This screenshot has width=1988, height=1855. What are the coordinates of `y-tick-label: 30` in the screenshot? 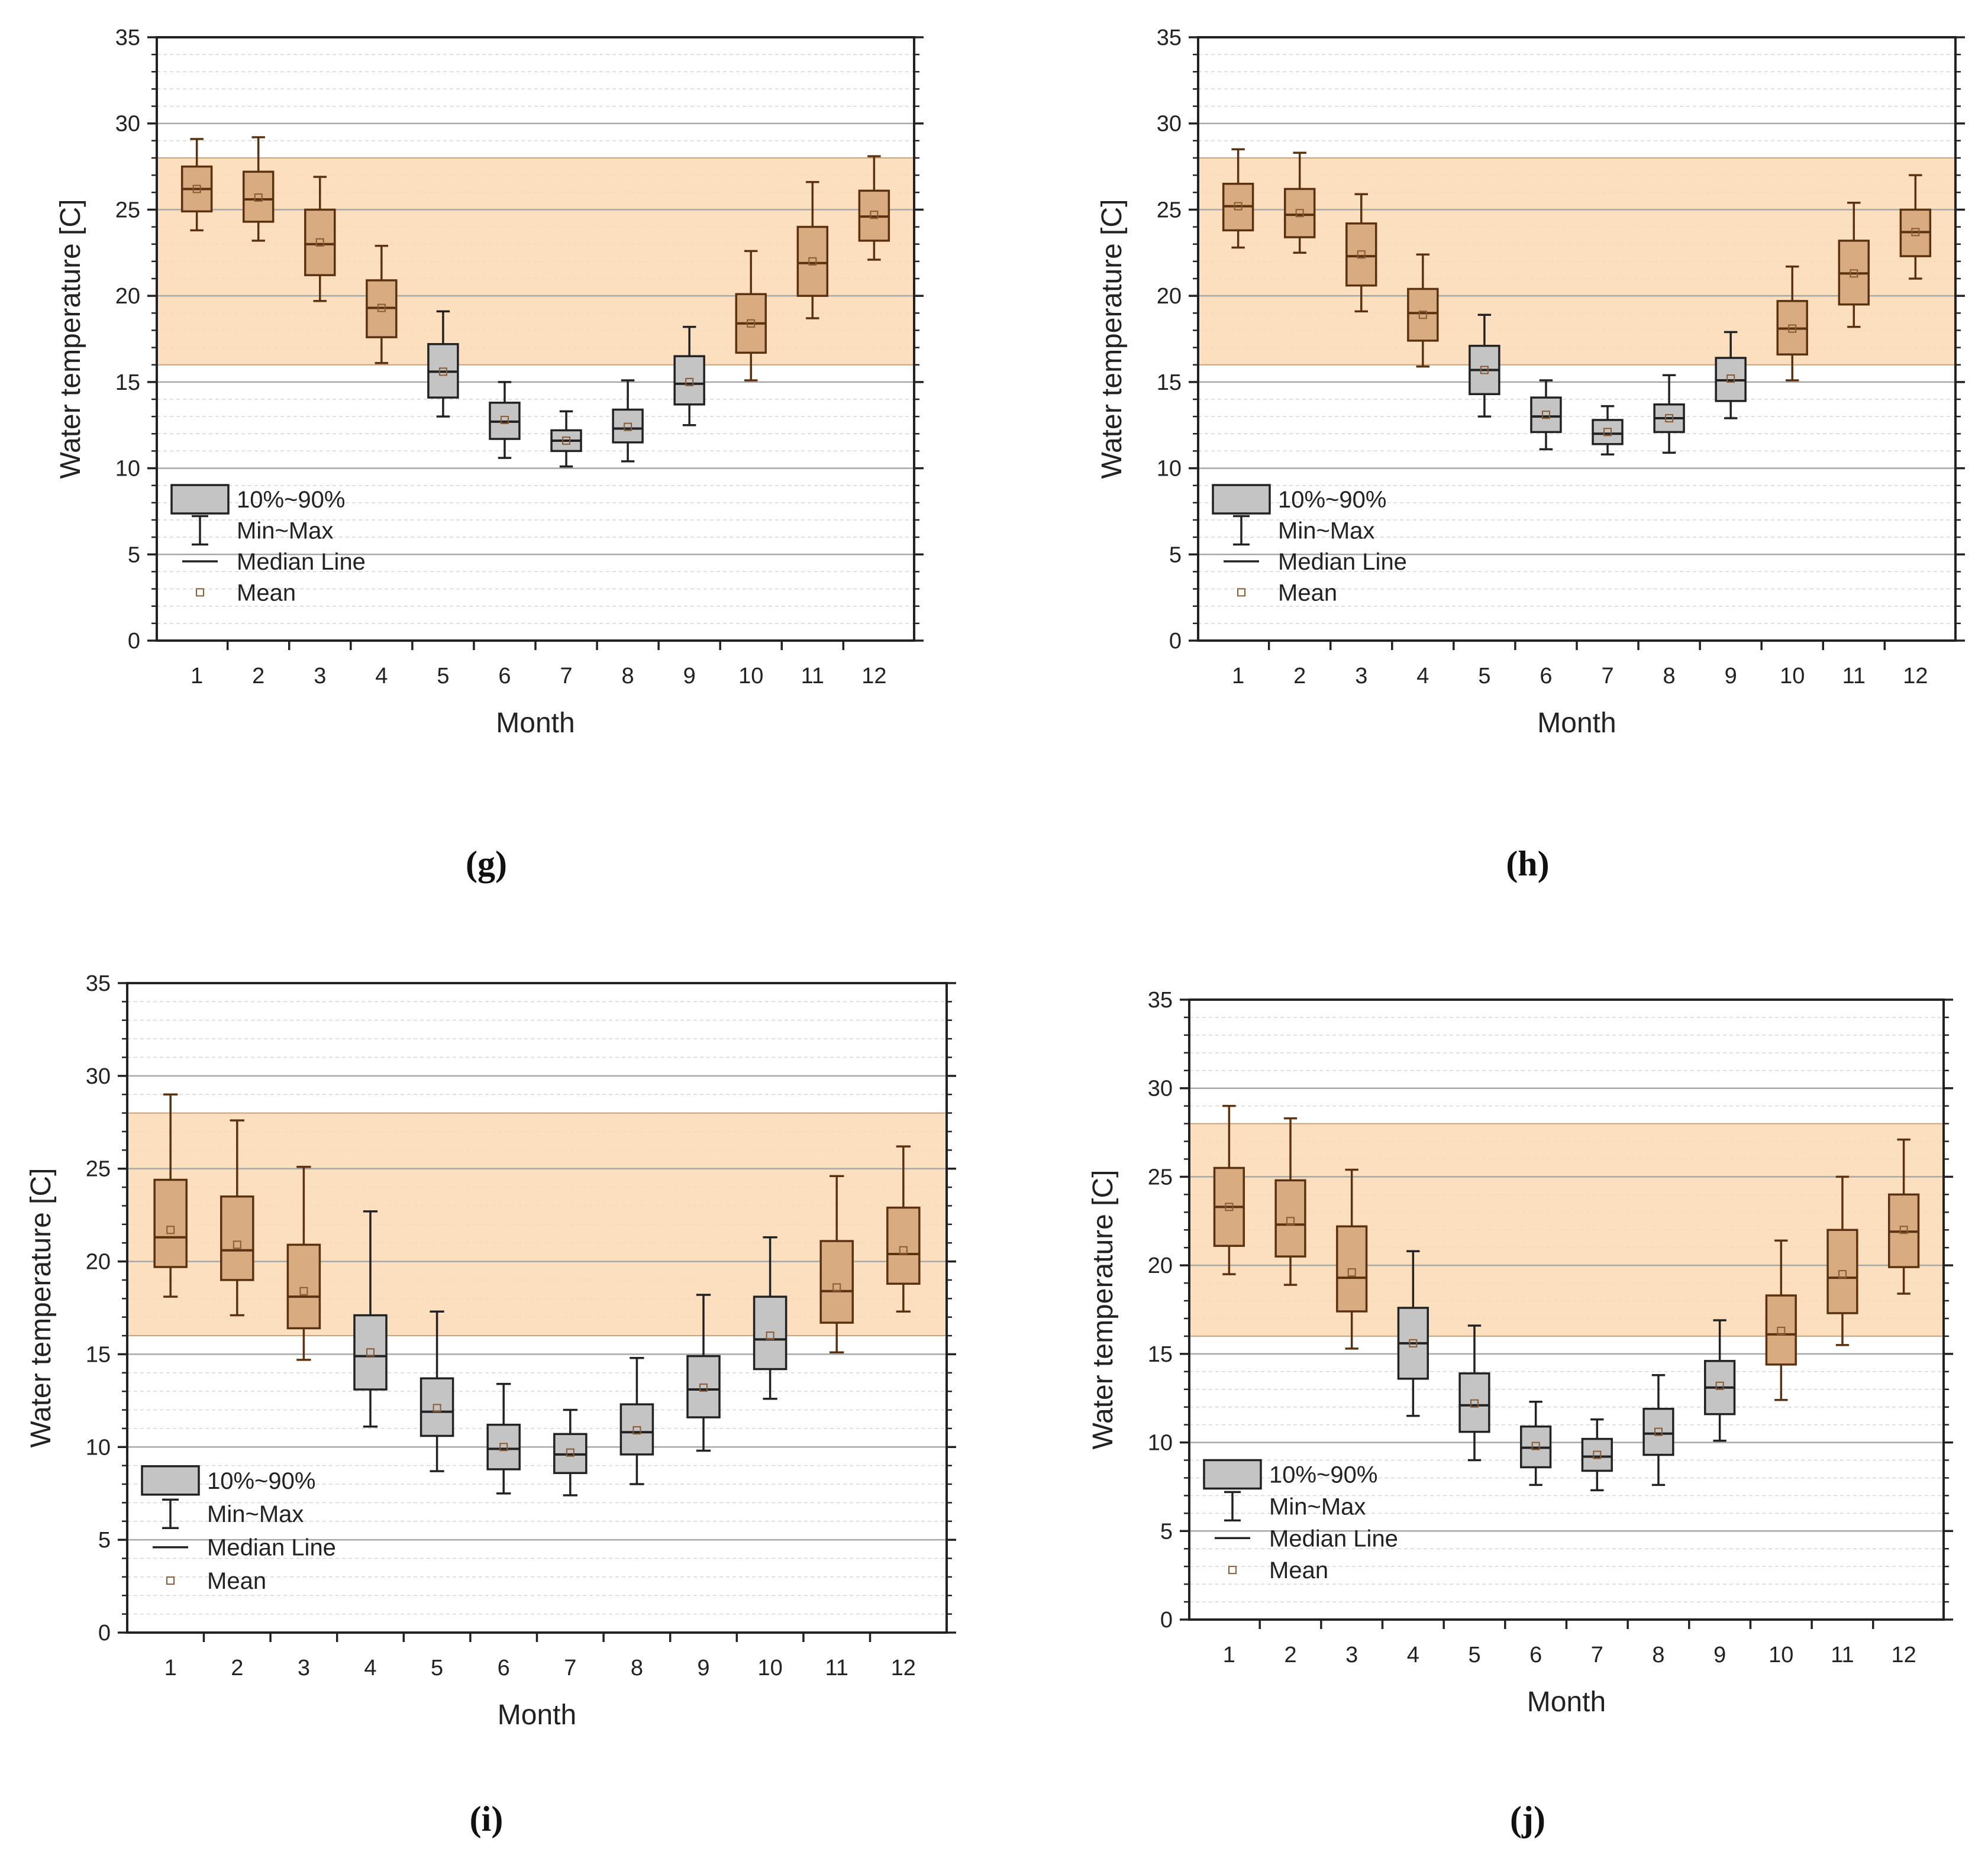 It's located at (127, 124).